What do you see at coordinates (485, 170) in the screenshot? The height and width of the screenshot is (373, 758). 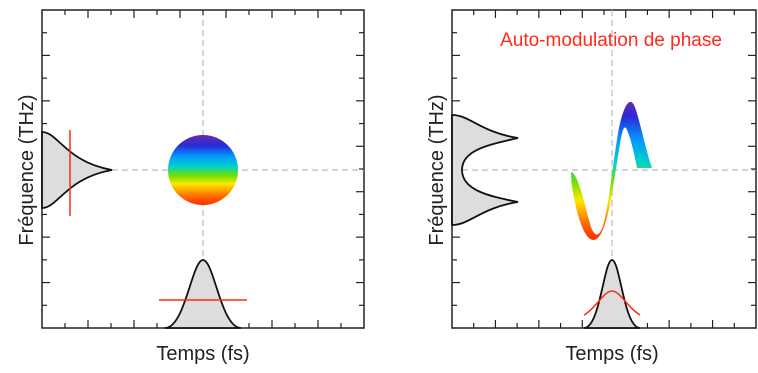 I see `right-broadened-spectrum-profile` at bounding box center [485, 170].